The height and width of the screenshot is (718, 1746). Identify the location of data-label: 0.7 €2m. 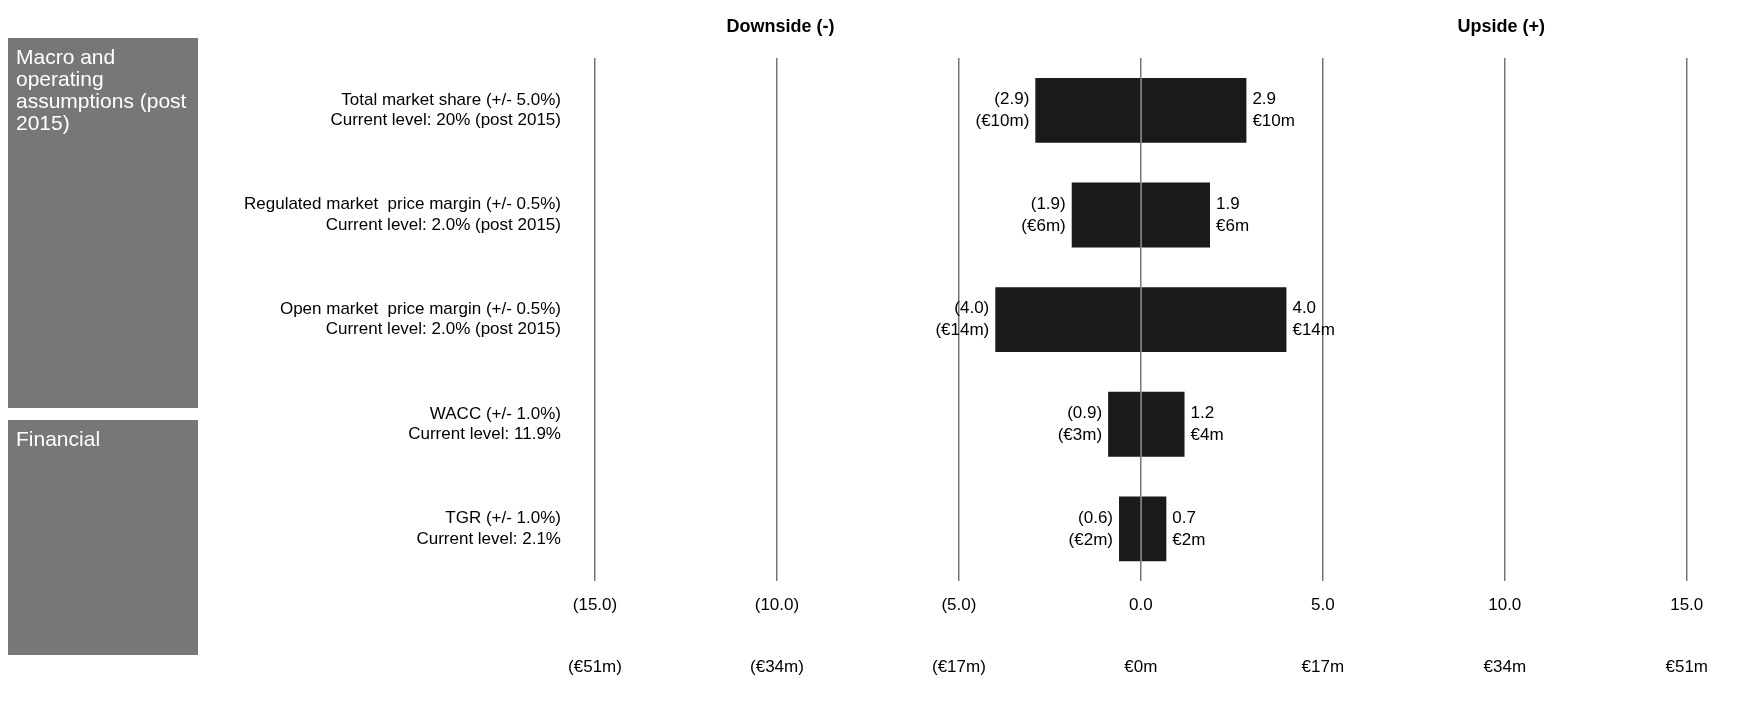
(1189, 528).